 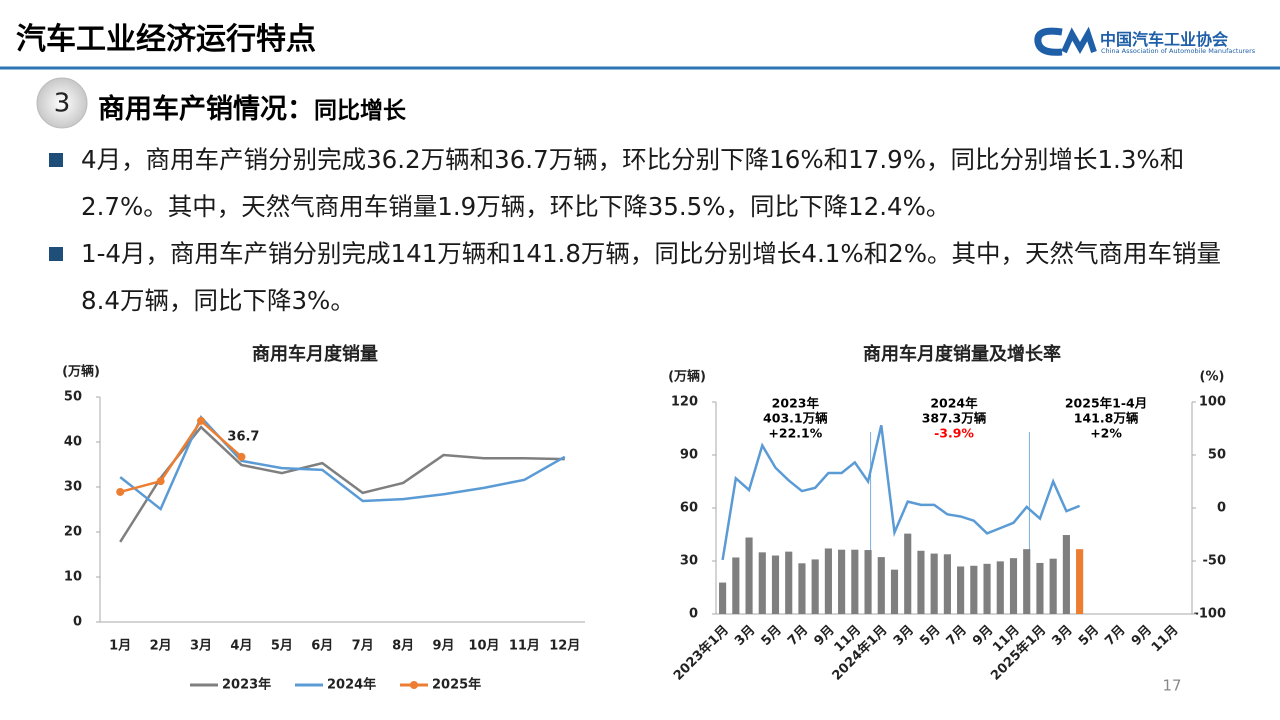 What do you see at coordinates (322, 646) in the screenshot?
I see `x-tick-label: 6月` at bounding box center [322, 646].